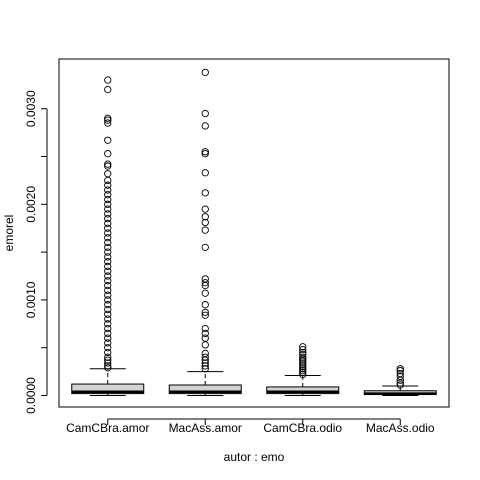 The width and height of the screenshot is (480, 480). What do you see at coordinates (36, 252) in the screenshot?
I see `y-axis: 0.0000 0.0010 0.0020 0.0030` at bounding box center [36, 252].